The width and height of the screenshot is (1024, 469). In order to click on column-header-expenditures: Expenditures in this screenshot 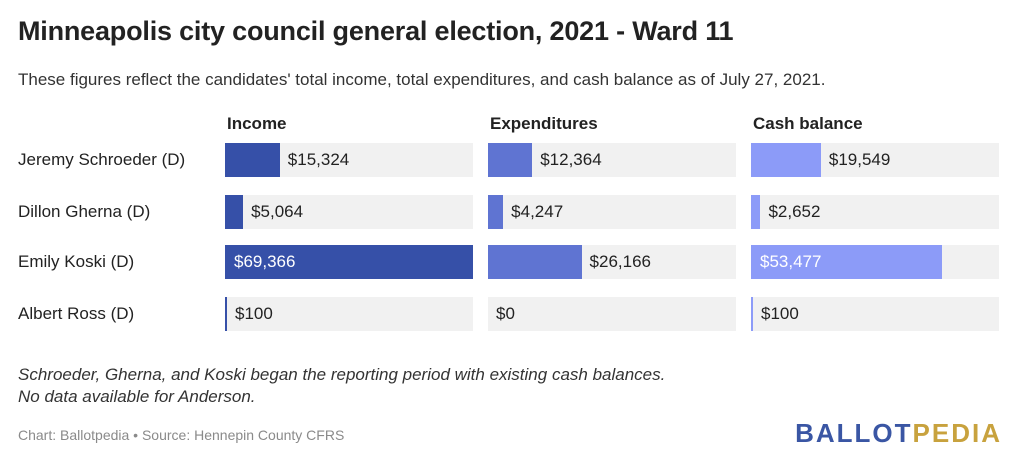, I will do `click(544, 123)`.